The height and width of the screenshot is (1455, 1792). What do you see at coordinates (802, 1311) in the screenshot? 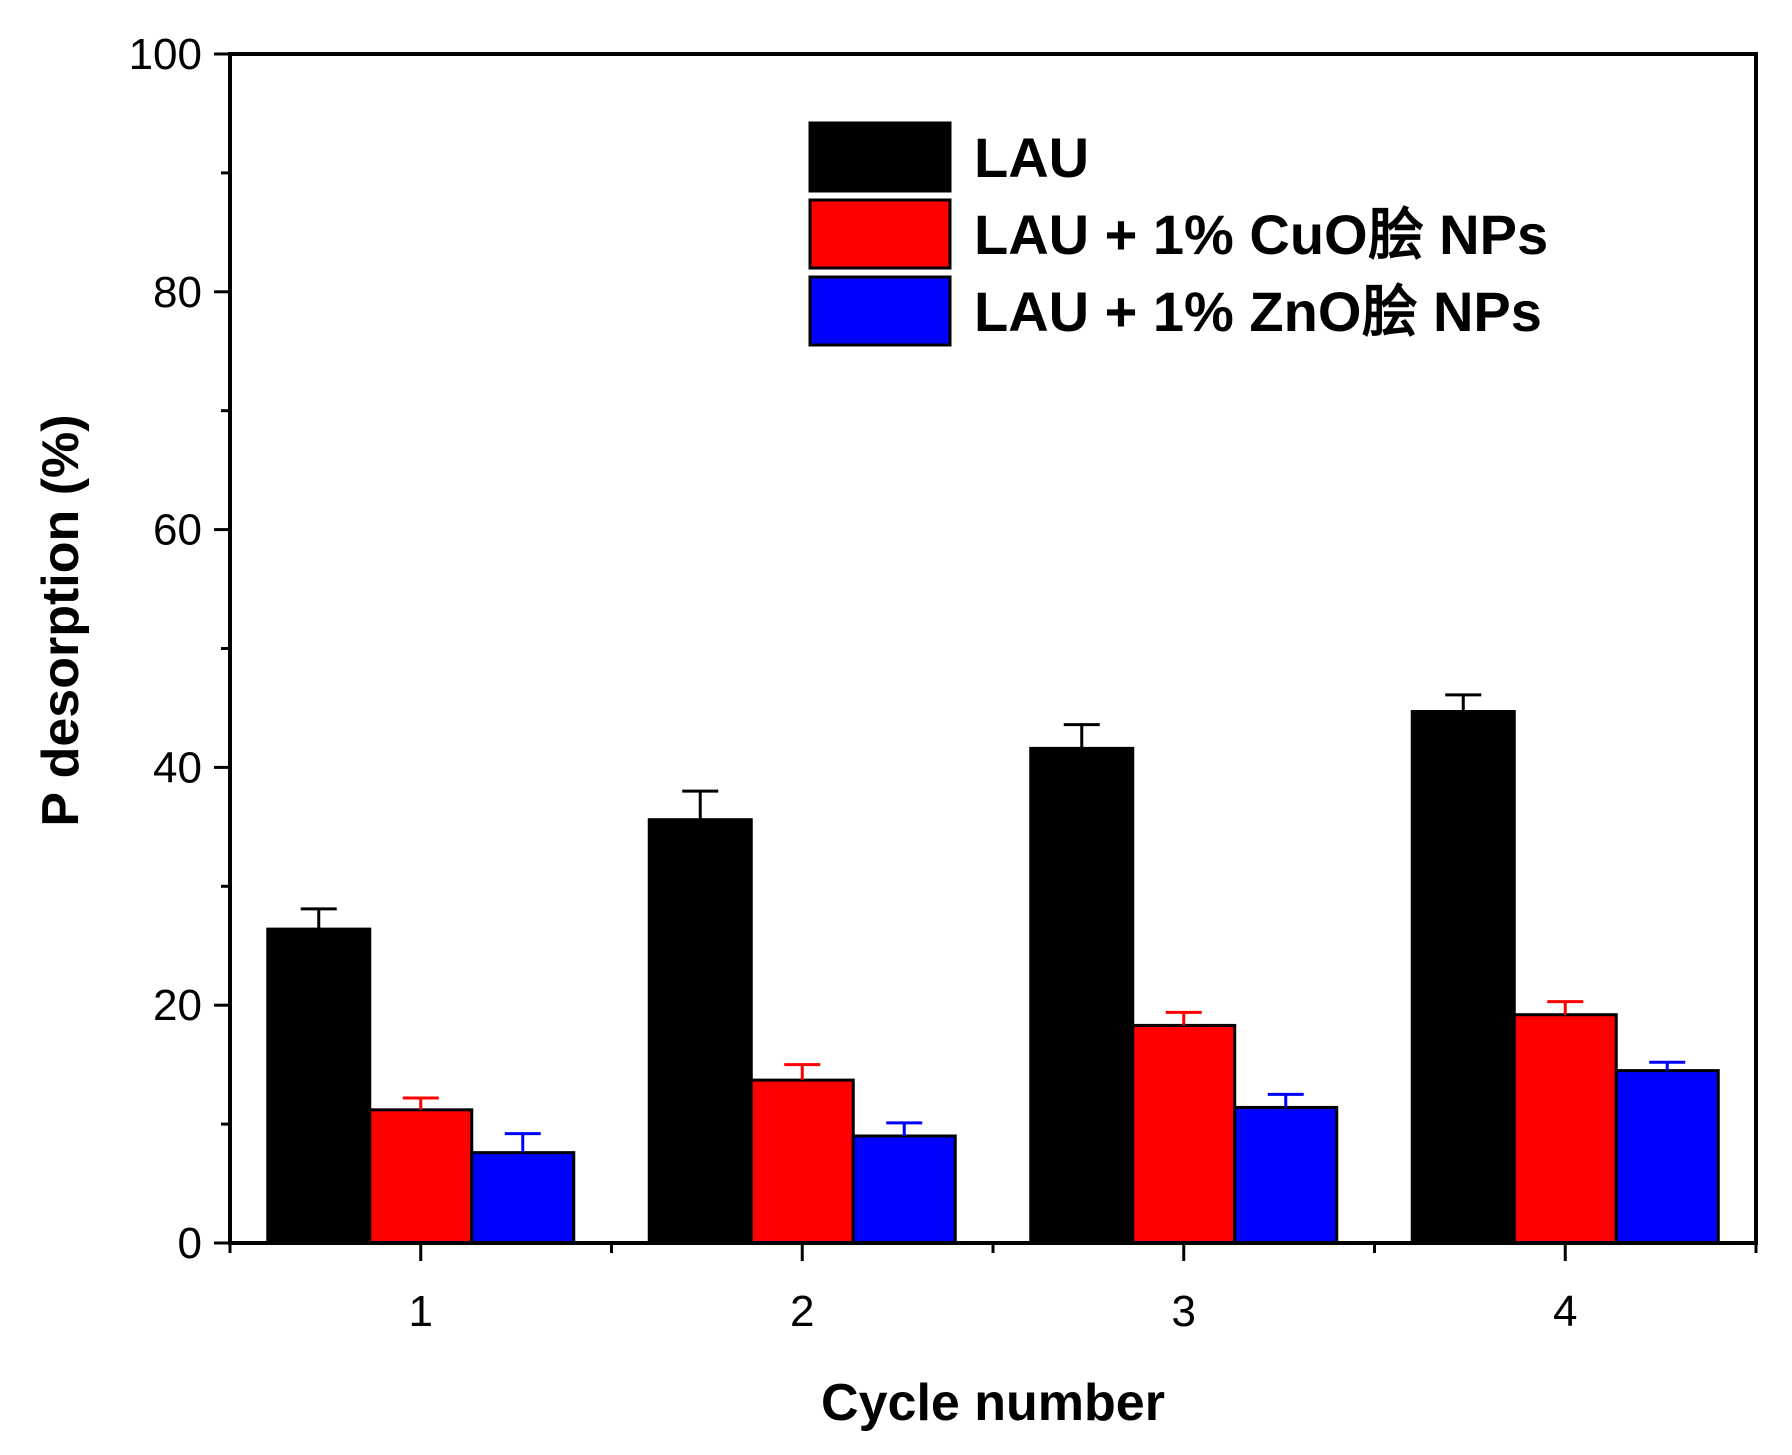
I see `x-tick-label: 2` at bounding box center [802, 1311].